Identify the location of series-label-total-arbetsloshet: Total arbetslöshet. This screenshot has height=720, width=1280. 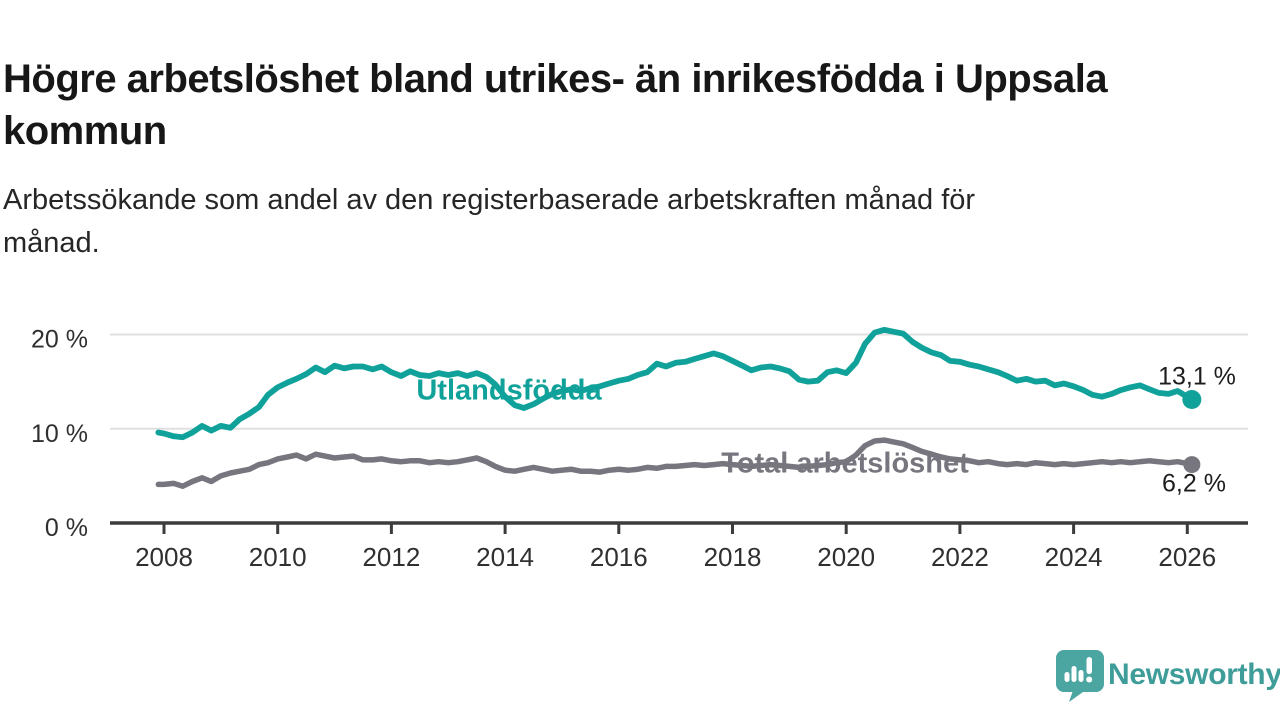
(845, 463).